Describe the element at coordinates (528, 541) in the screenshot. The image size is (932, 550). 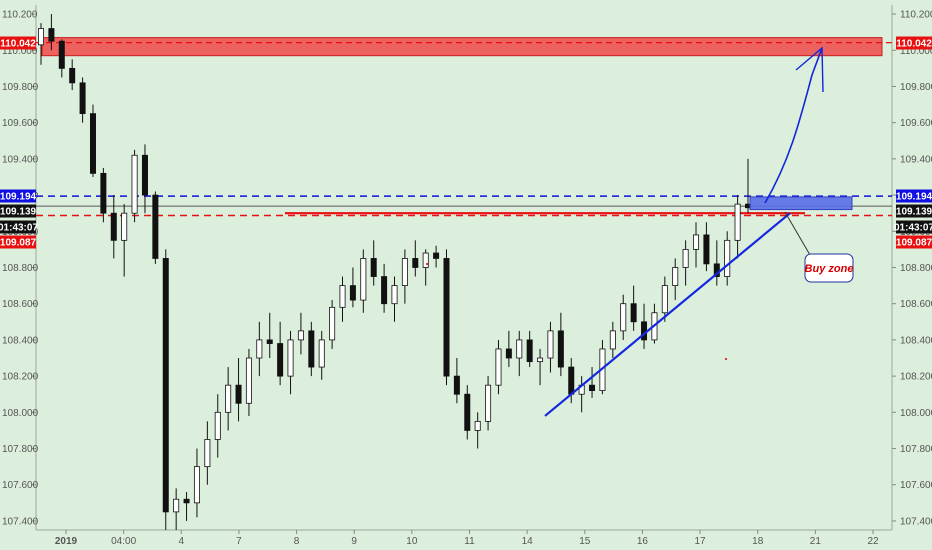
I see `x-tick-label: 14` at that location.